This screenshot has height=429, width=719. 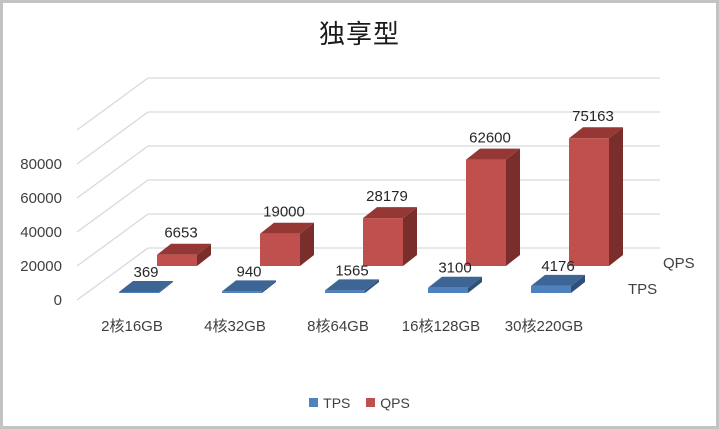 What do you see at coordinates (314, 402) in the screenshot?
I see `legend-swatch-tps` at bounding box center [314, 402].